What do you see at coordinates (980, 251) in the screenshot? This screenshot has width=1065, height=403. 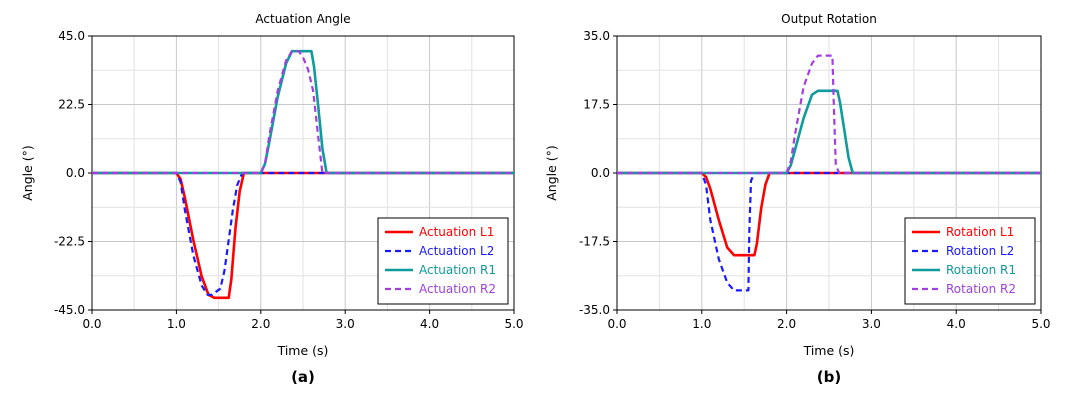 I see `legend-label: Rotation L2` at bounding box center [980, 251].